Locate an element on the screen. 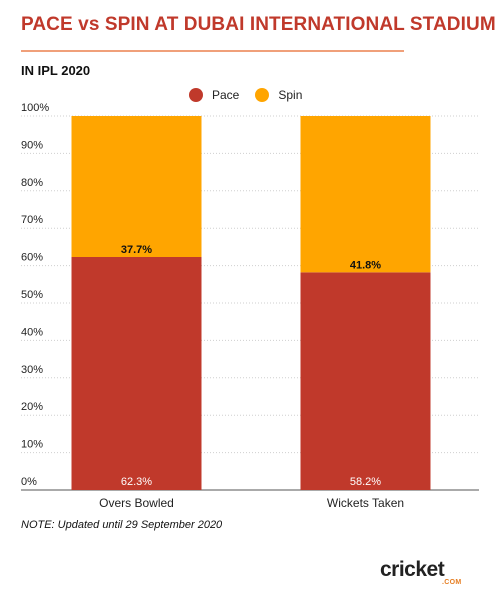 The image size is (500, 600). y-tick-label: 100% is located at coordinates (35, 108).